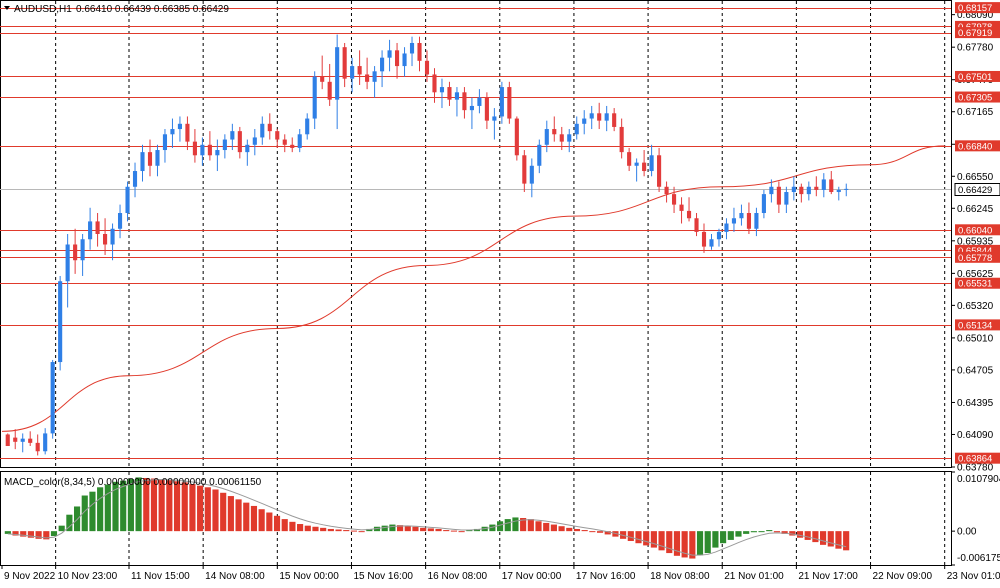 The height and width of the screenshot is (588, 1000). I want to click on macd-signal-line, so click(427, 517).